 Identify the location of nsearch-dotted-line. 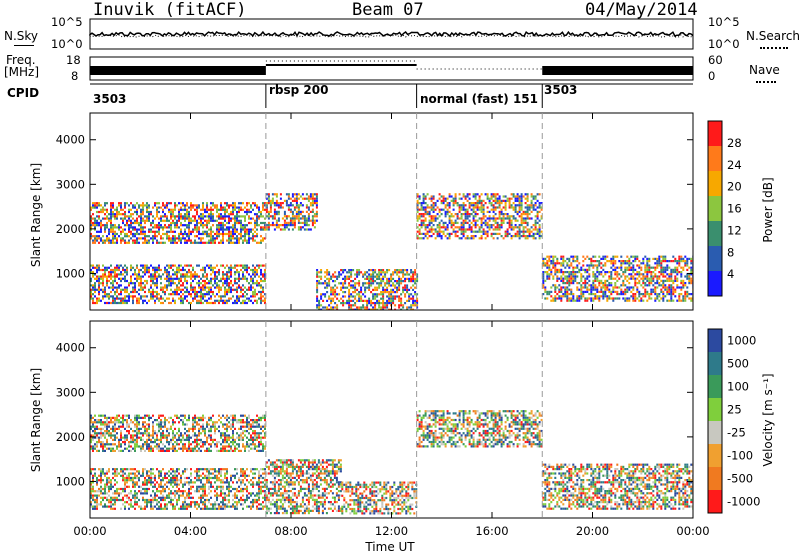
(774, 48).